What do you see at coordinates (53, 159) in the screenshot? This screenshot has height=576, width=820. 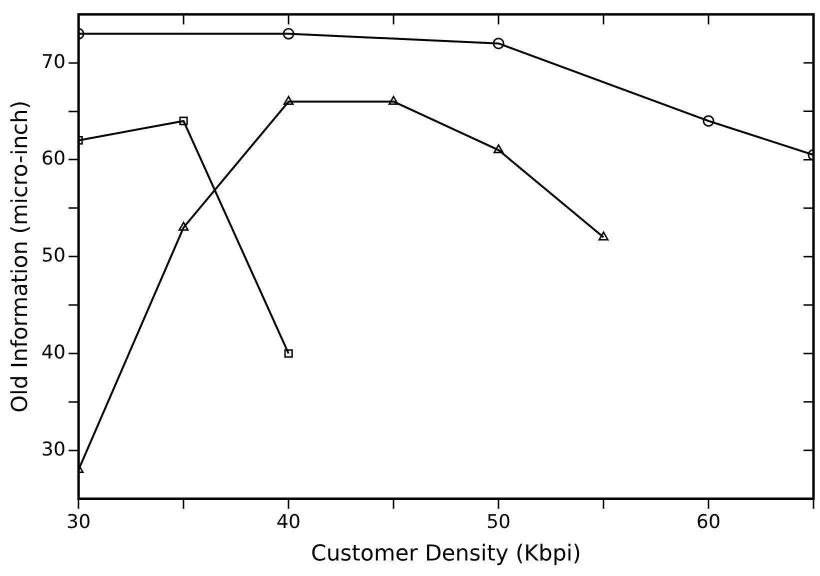 I see `y-tick-label: 60` at bounding box center [53, 159].